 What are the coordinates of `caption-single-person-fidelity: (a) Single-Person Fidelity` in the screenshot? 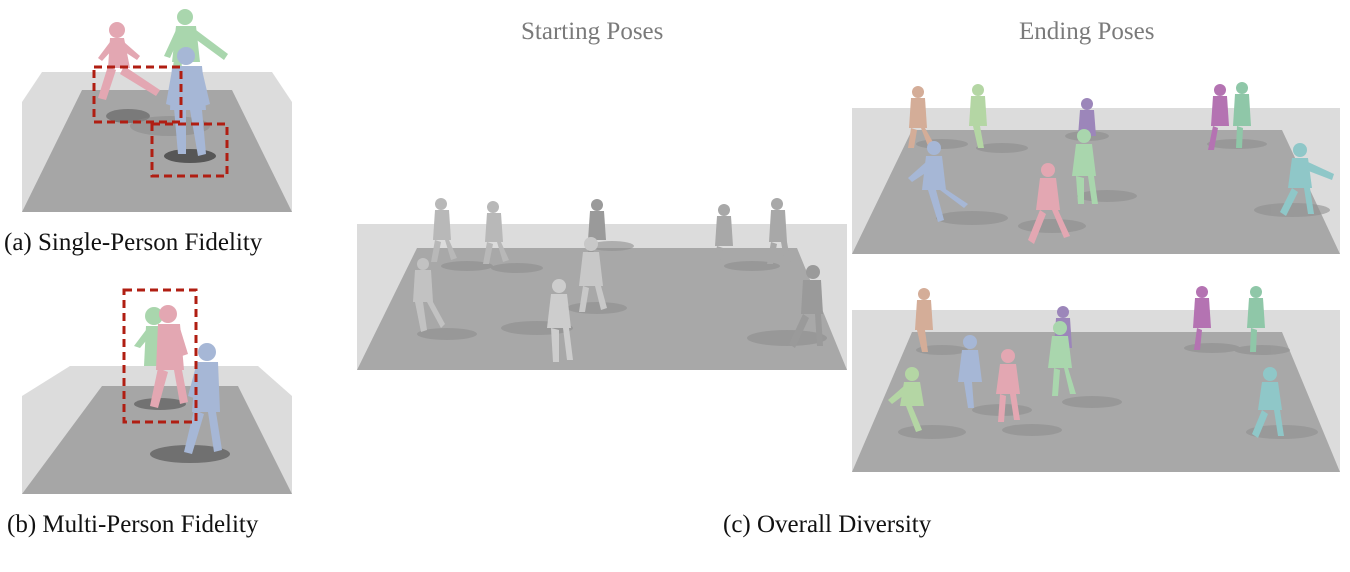 It's located at (133, 242).